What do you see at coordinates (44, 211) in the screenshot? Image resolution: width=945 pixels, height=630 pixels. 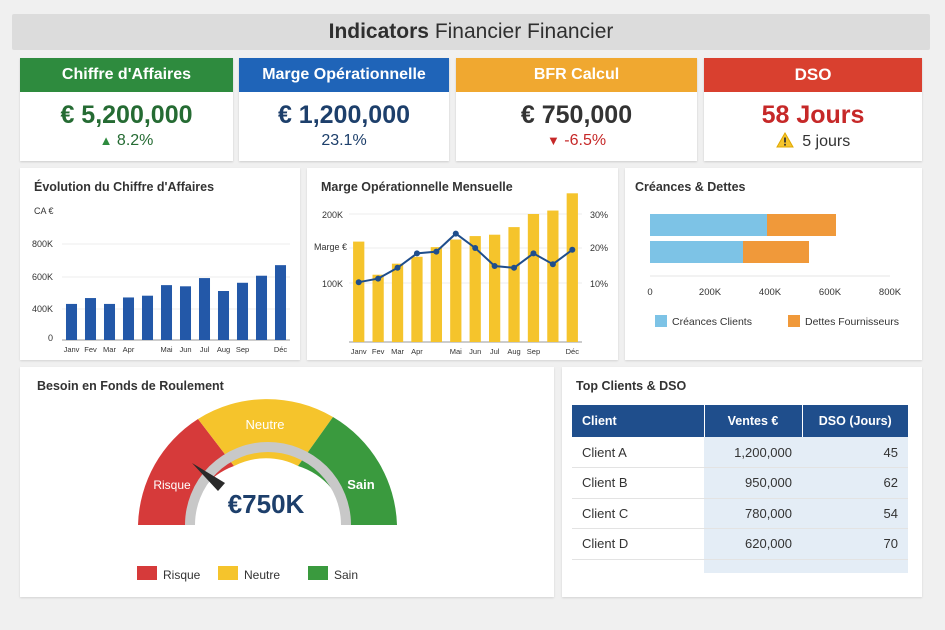 I see `y-axis-label: CA €` at bounding box center [44, 211].